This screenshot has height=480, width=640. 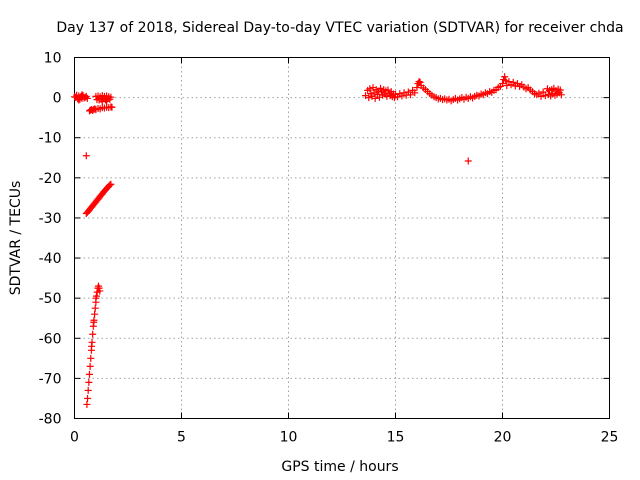 I want to click on y-tick-label: -20, so click(x=50, y=179).